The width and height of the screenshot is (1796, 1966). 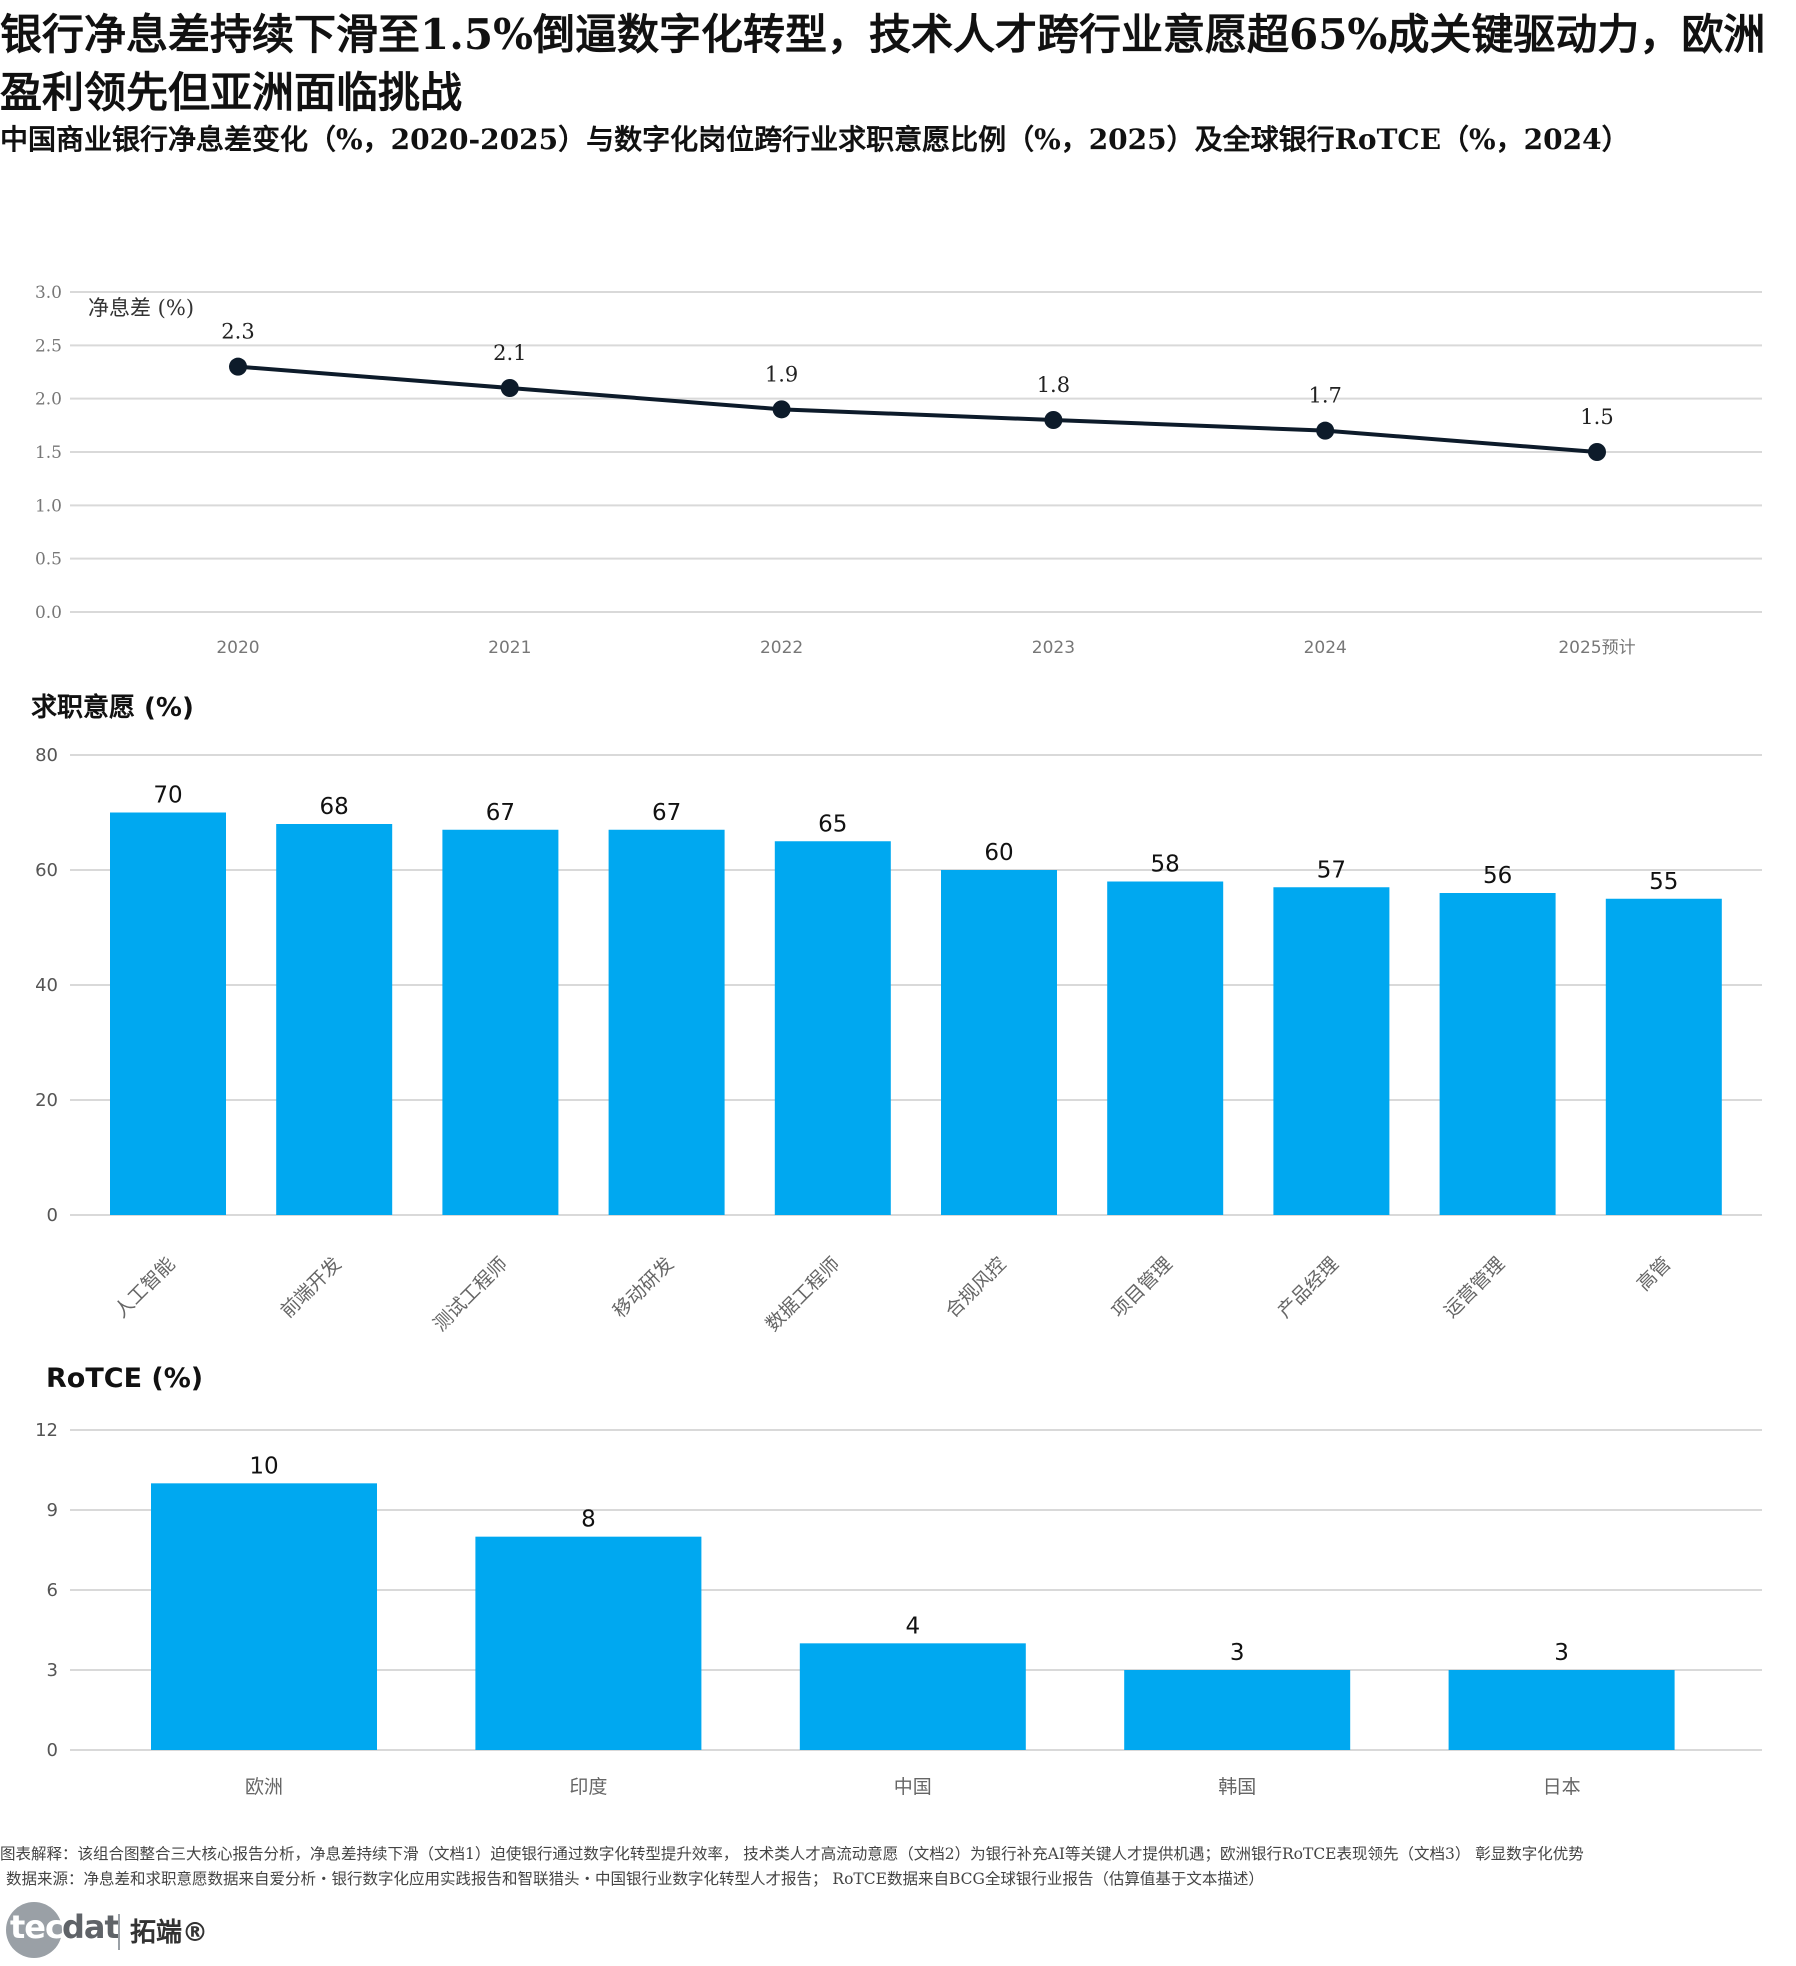 I want to click on data-label: 1.5, so click(x=1596, y=417).